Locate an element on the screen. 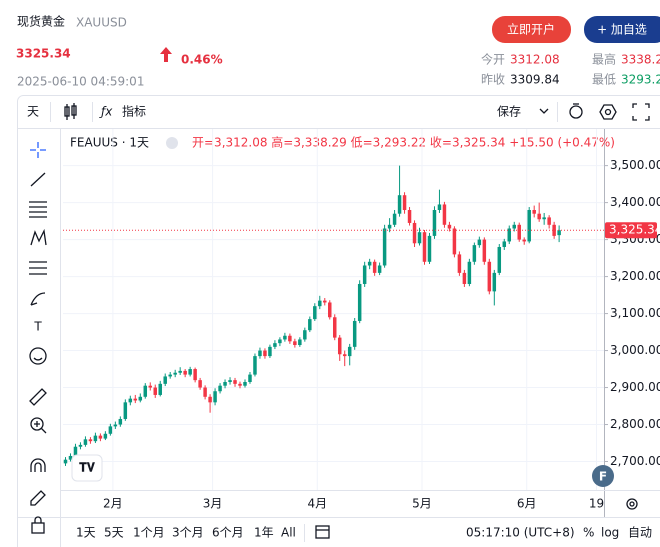  last-price-box is located at coordinates (631, 230).